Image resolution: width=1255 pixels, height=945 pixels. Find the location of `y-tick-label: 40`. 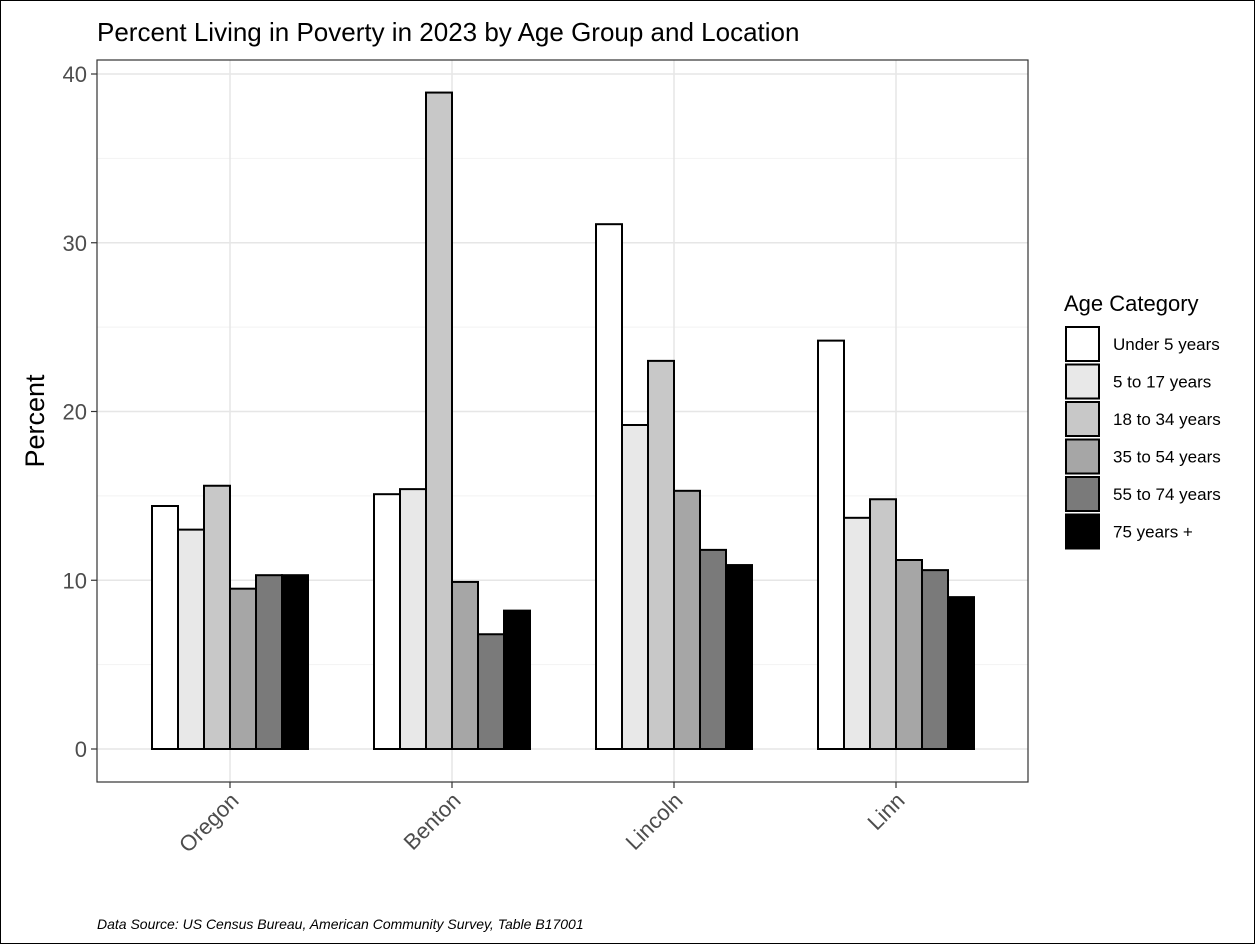

y-tick-label: 40 is located at coordinates (75, 74).